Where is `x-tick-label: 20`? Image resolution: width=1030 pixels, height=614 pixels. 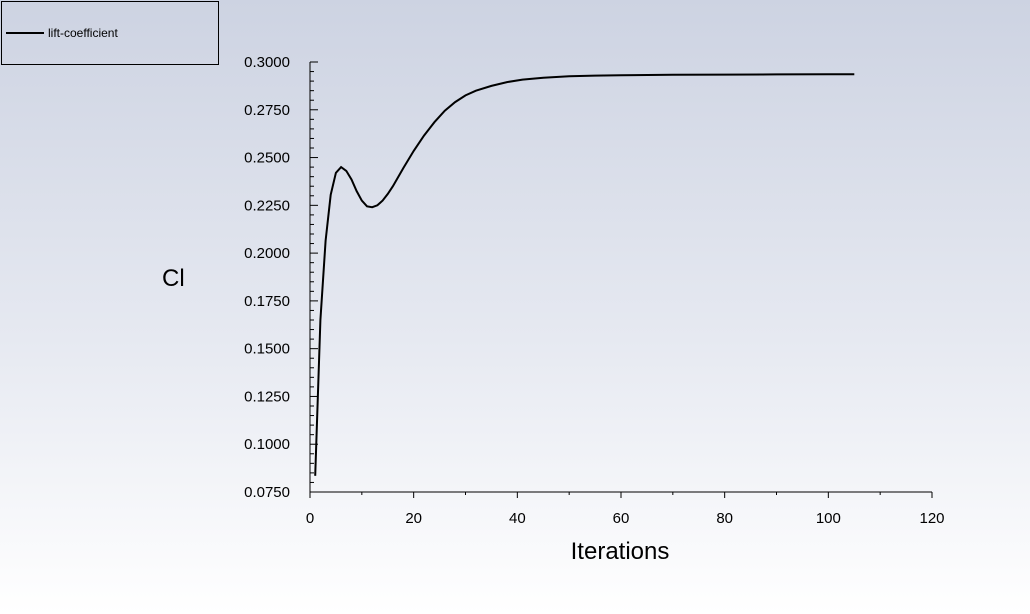
x-tick-label: 20 is located at coordinates (413, 518).